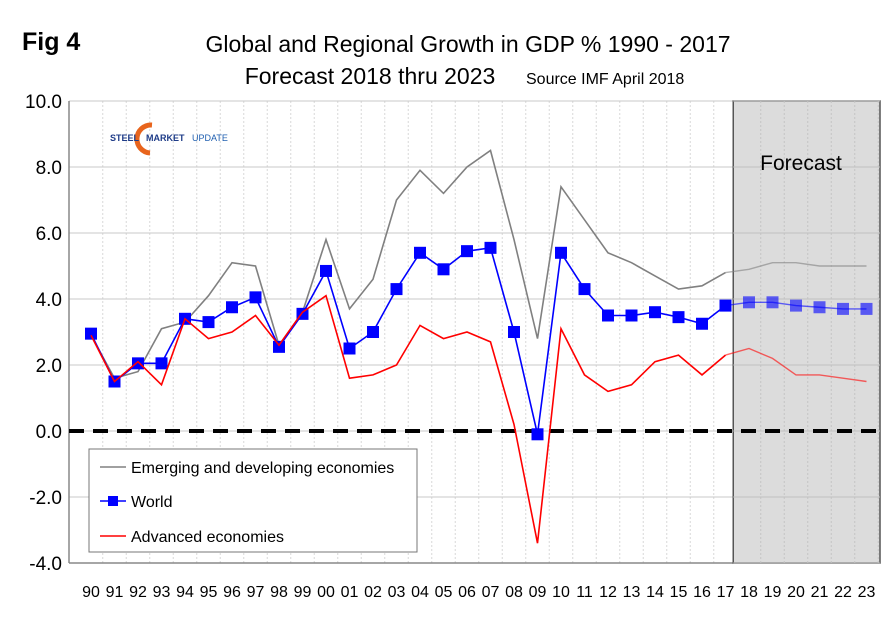 Image resolution: width=892 pixels, height=622 pixels. What do you see at coordinates (138, 592) in the screenshot?
I see `x-tick-label: 92` at bounding box center [138, 592].